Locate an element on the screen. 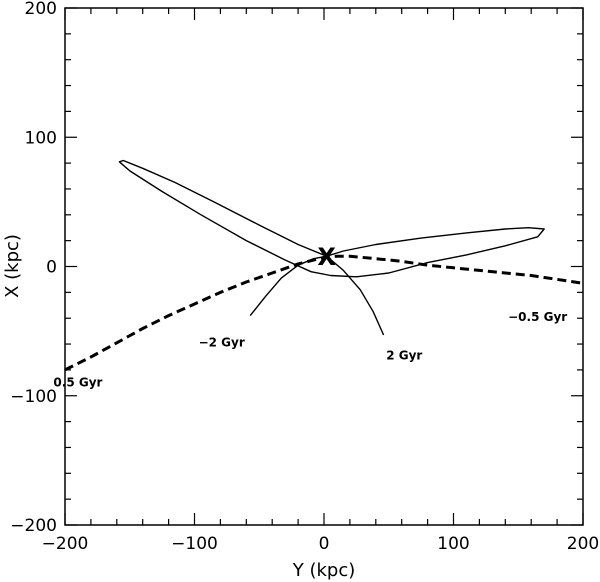  x-tick-label: −100 is located at coordinates (194, 544).